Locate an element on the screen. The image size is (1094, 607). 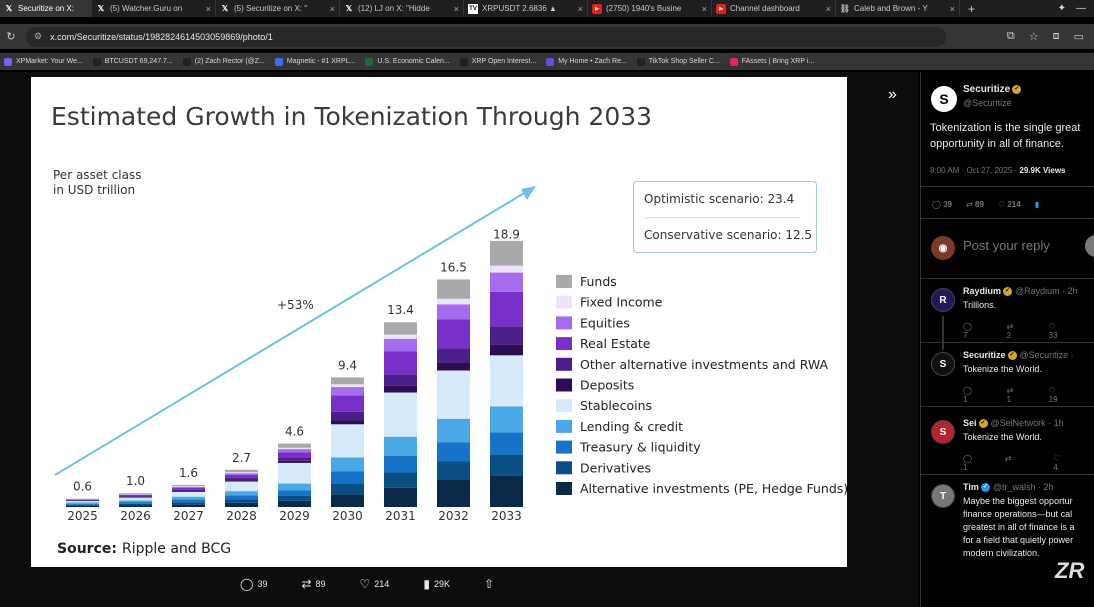
minimize-icon: — is located at coordinates (1081, 8).